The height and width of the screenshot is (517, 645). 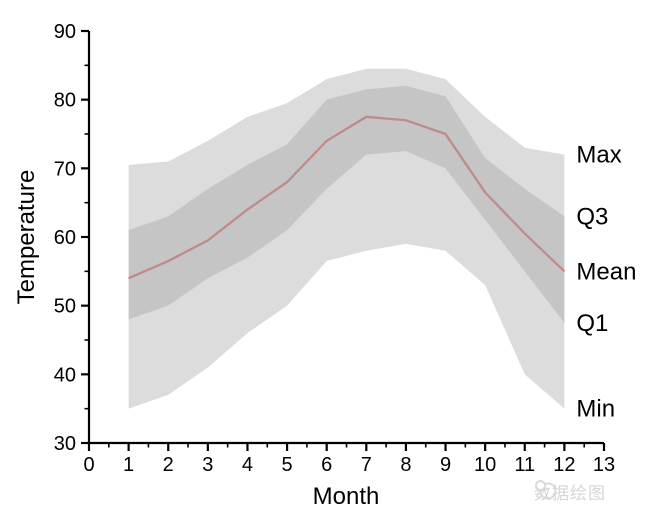 I want to click on x-tick-label: 2, so click(x=168, y=465).